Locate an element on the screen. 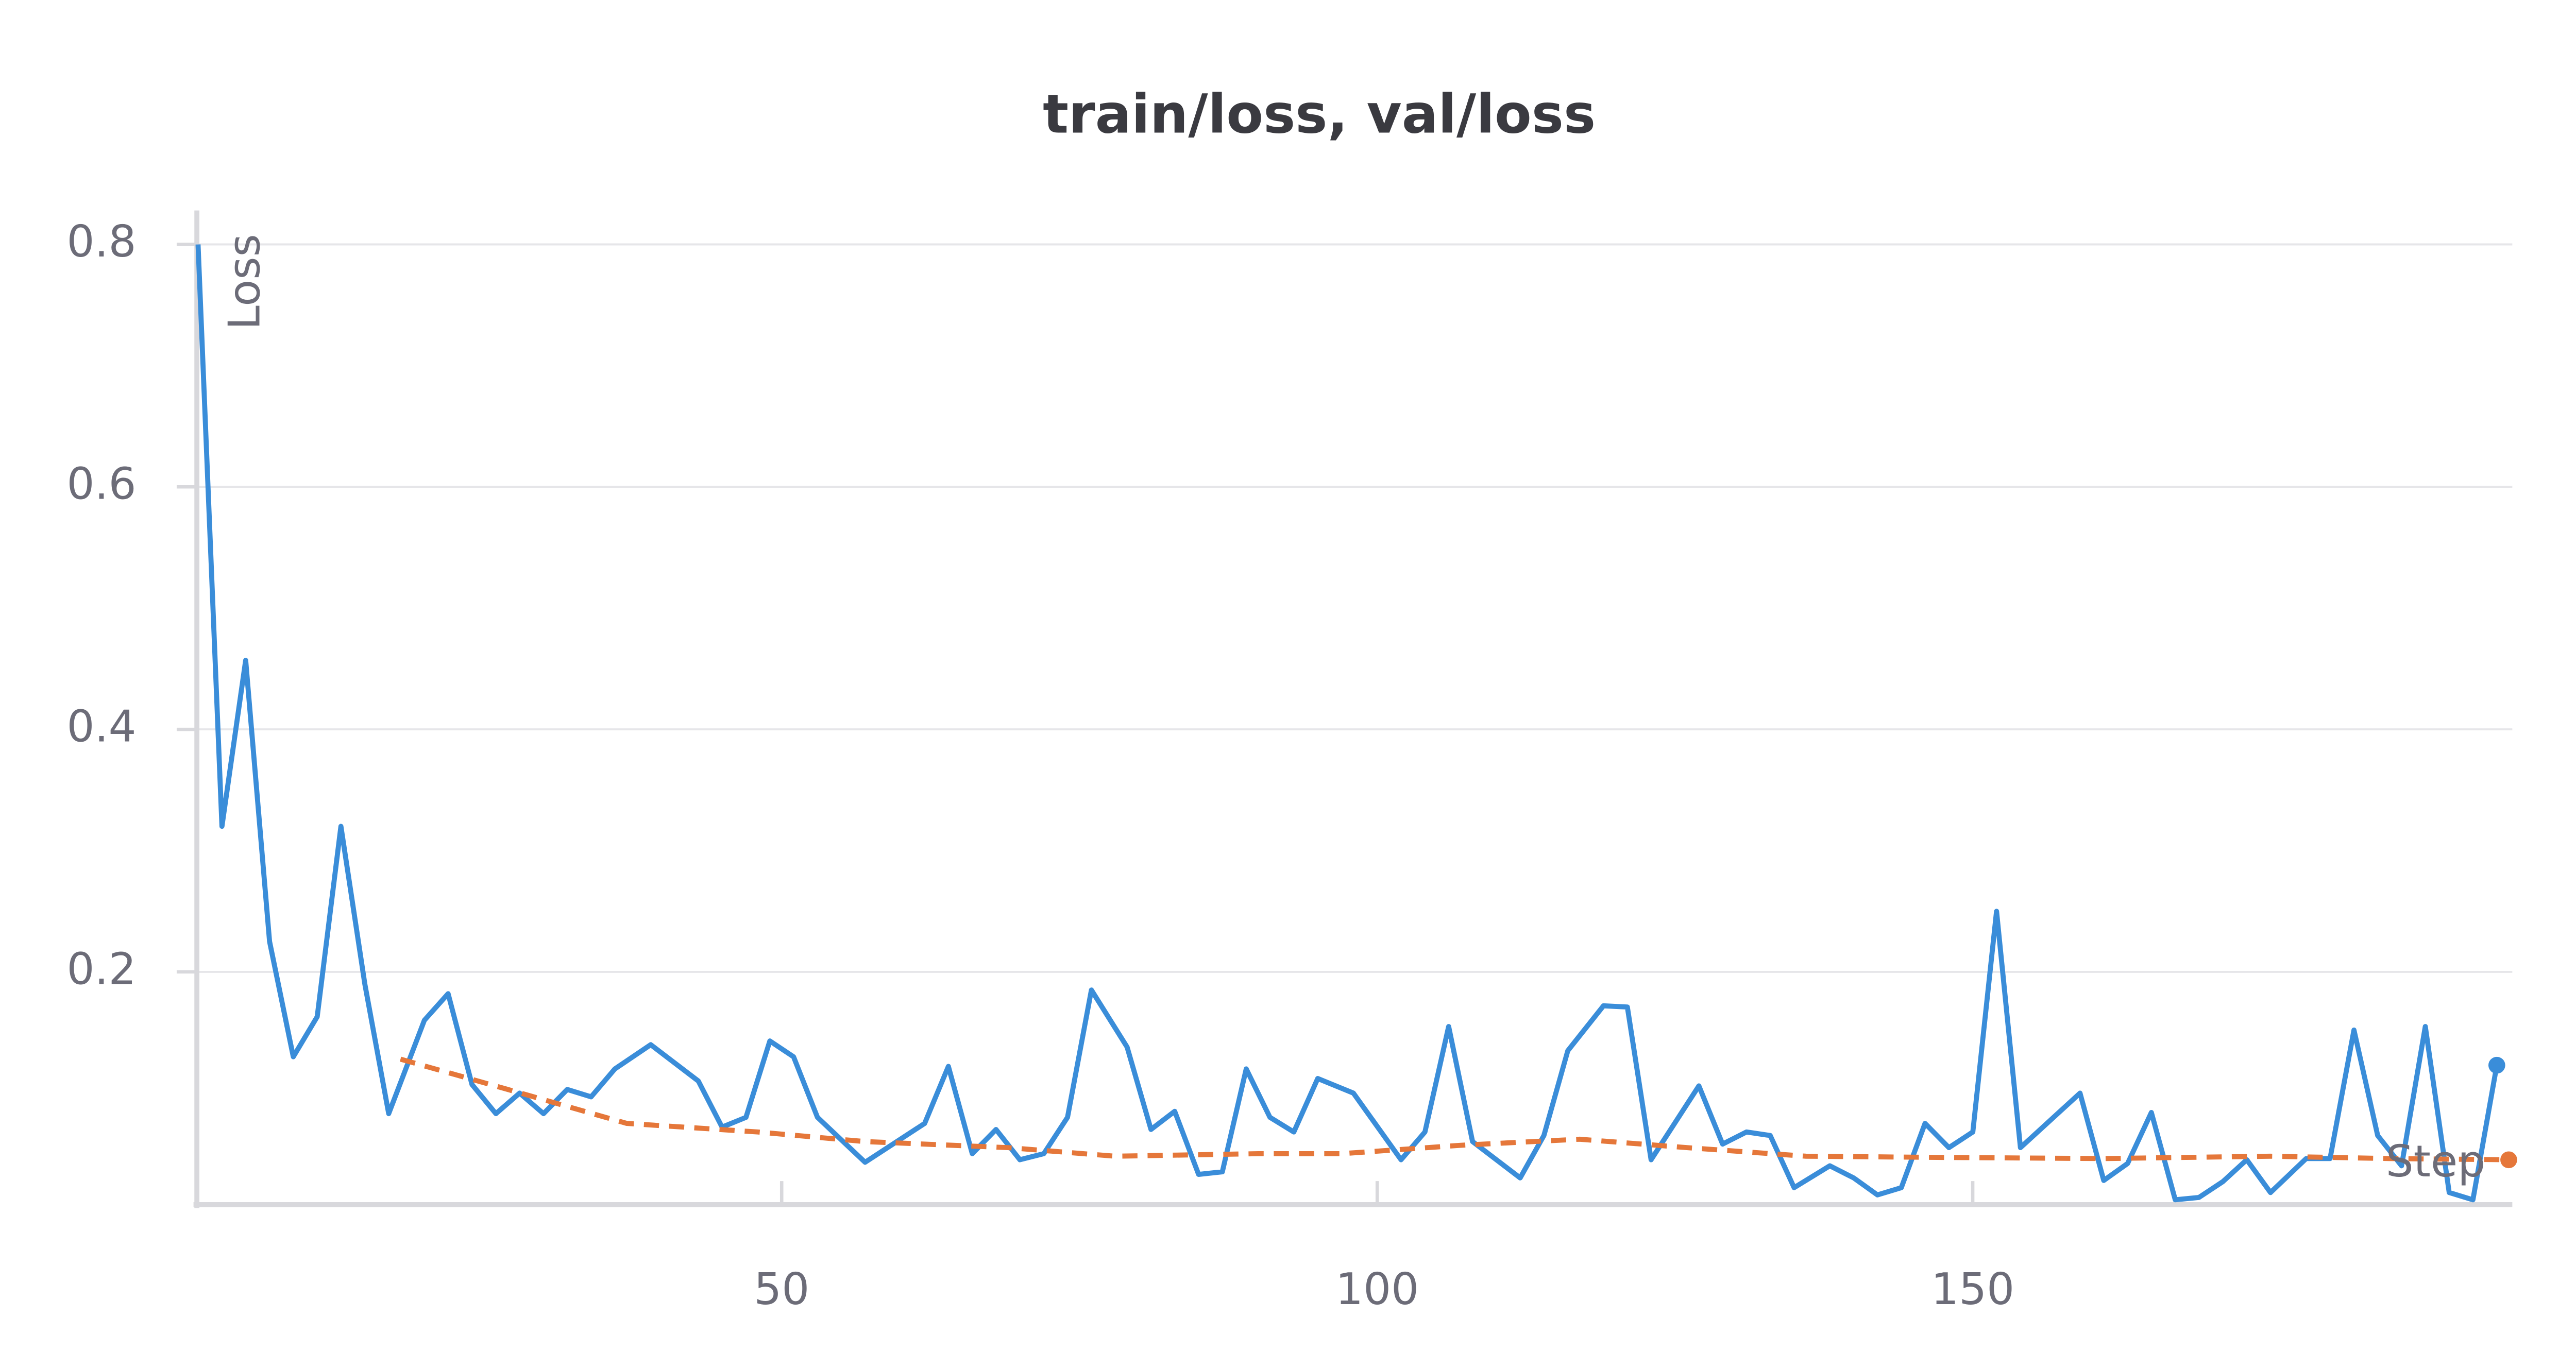 The width and height of the screenshot is (2576, 1368). y-tick-label: 0.6 is located at coordinates (102, 484).